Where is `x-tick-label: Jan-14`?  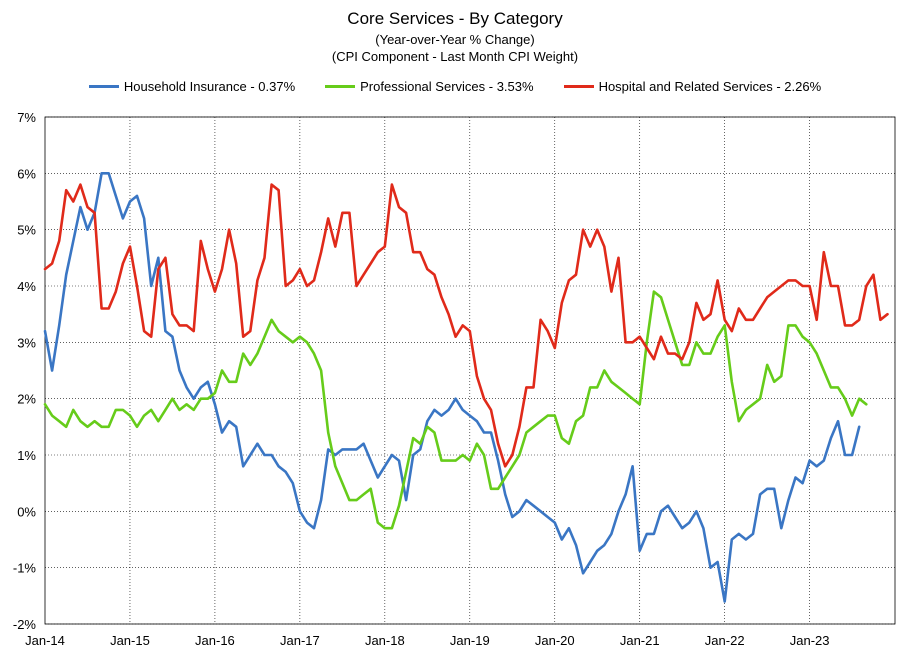
x-tick-label: Jan-14 is located at coordinates (45, 640).